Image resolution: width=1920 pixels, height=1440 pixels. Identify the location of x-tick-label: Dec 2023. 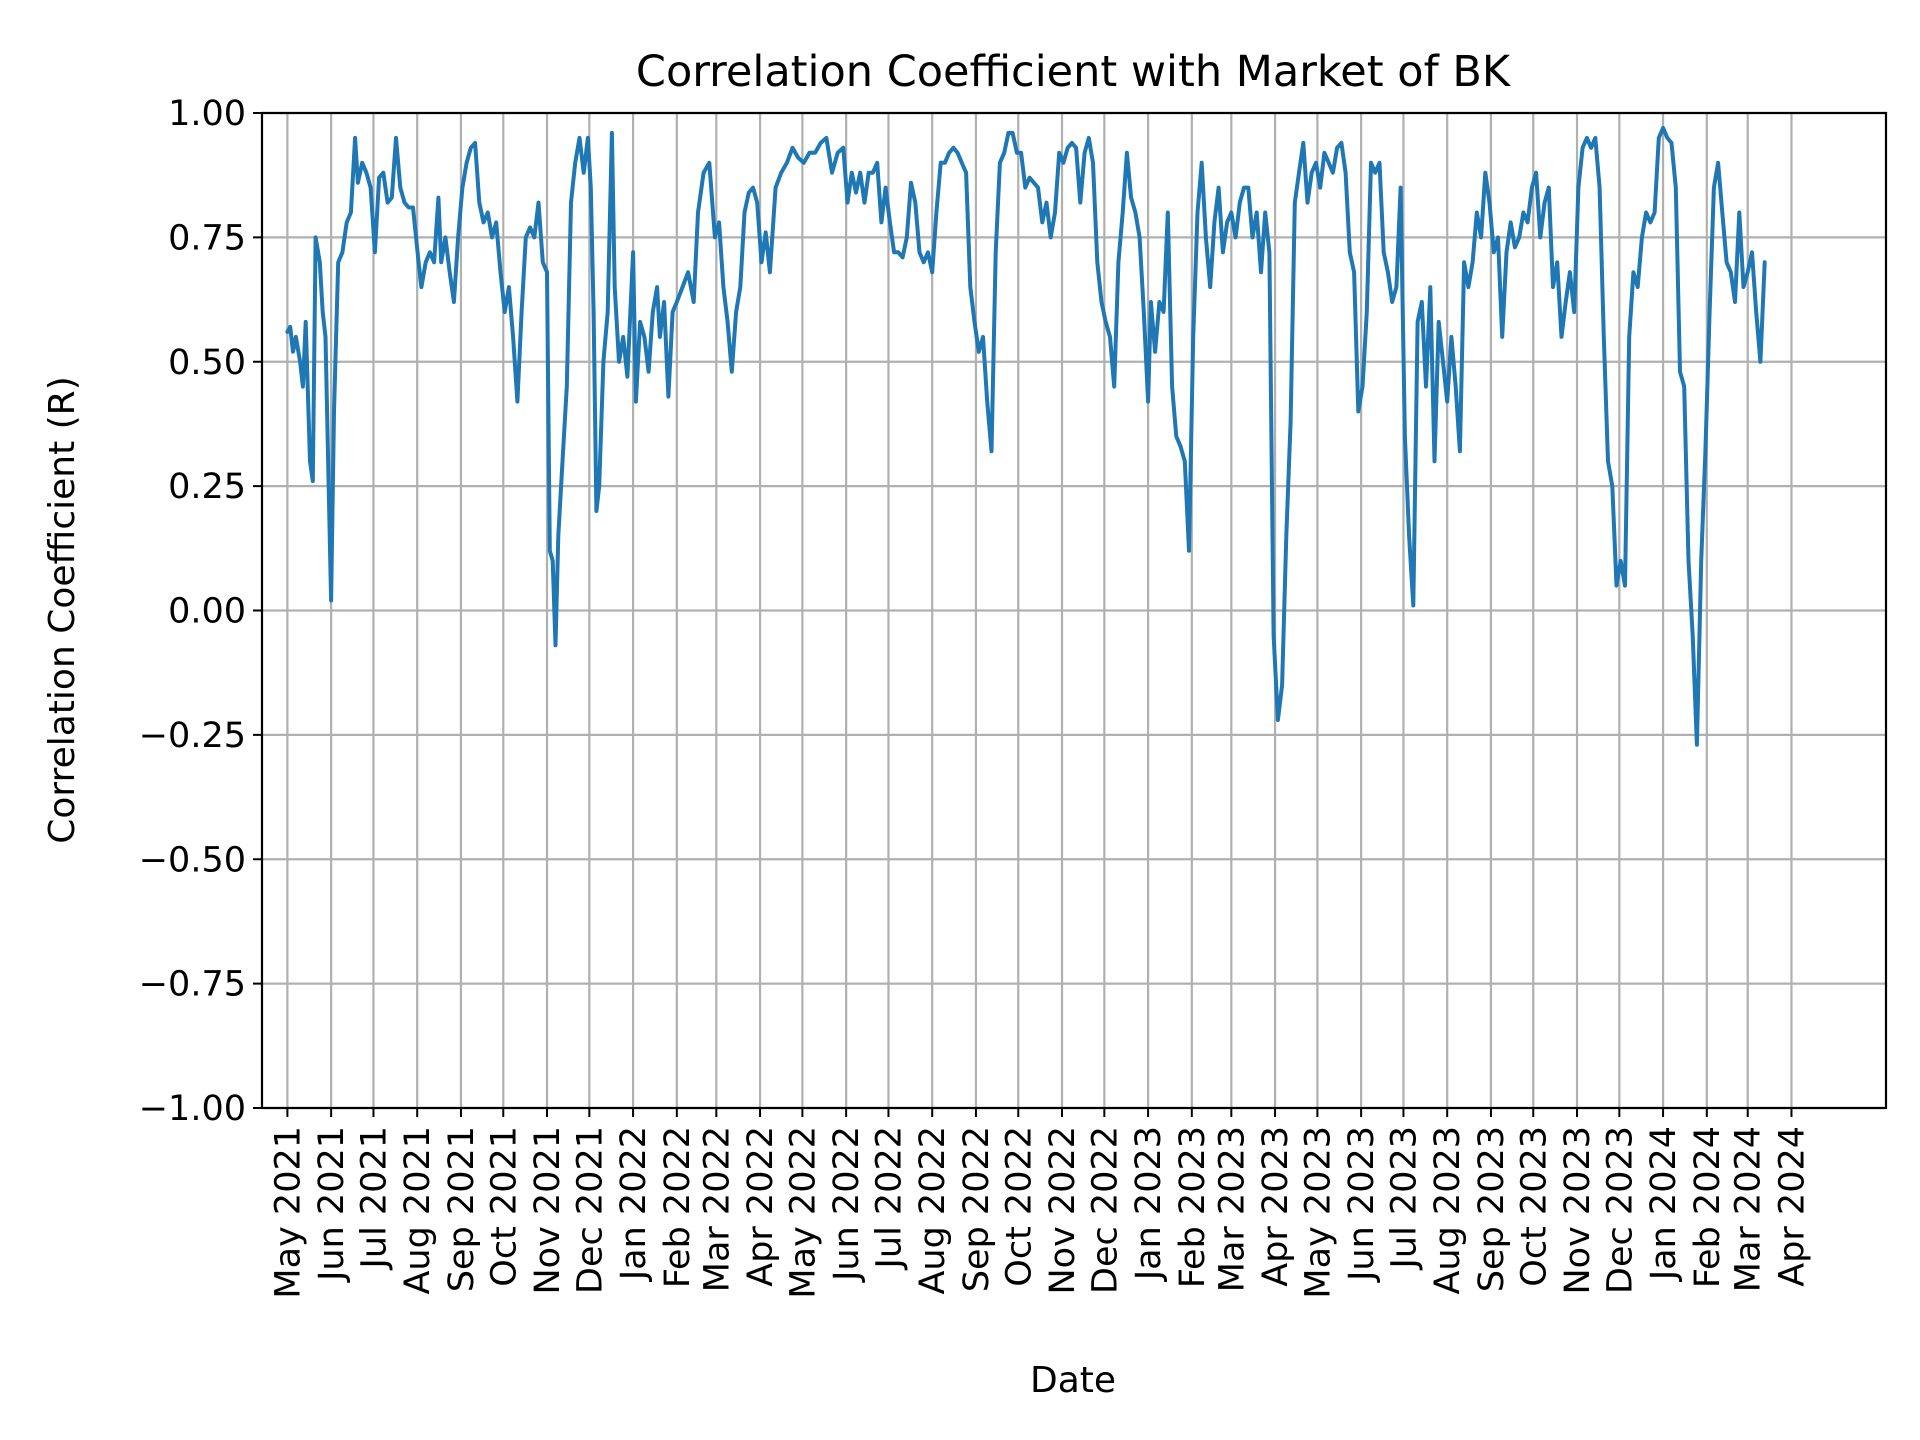
(1620, 1210).